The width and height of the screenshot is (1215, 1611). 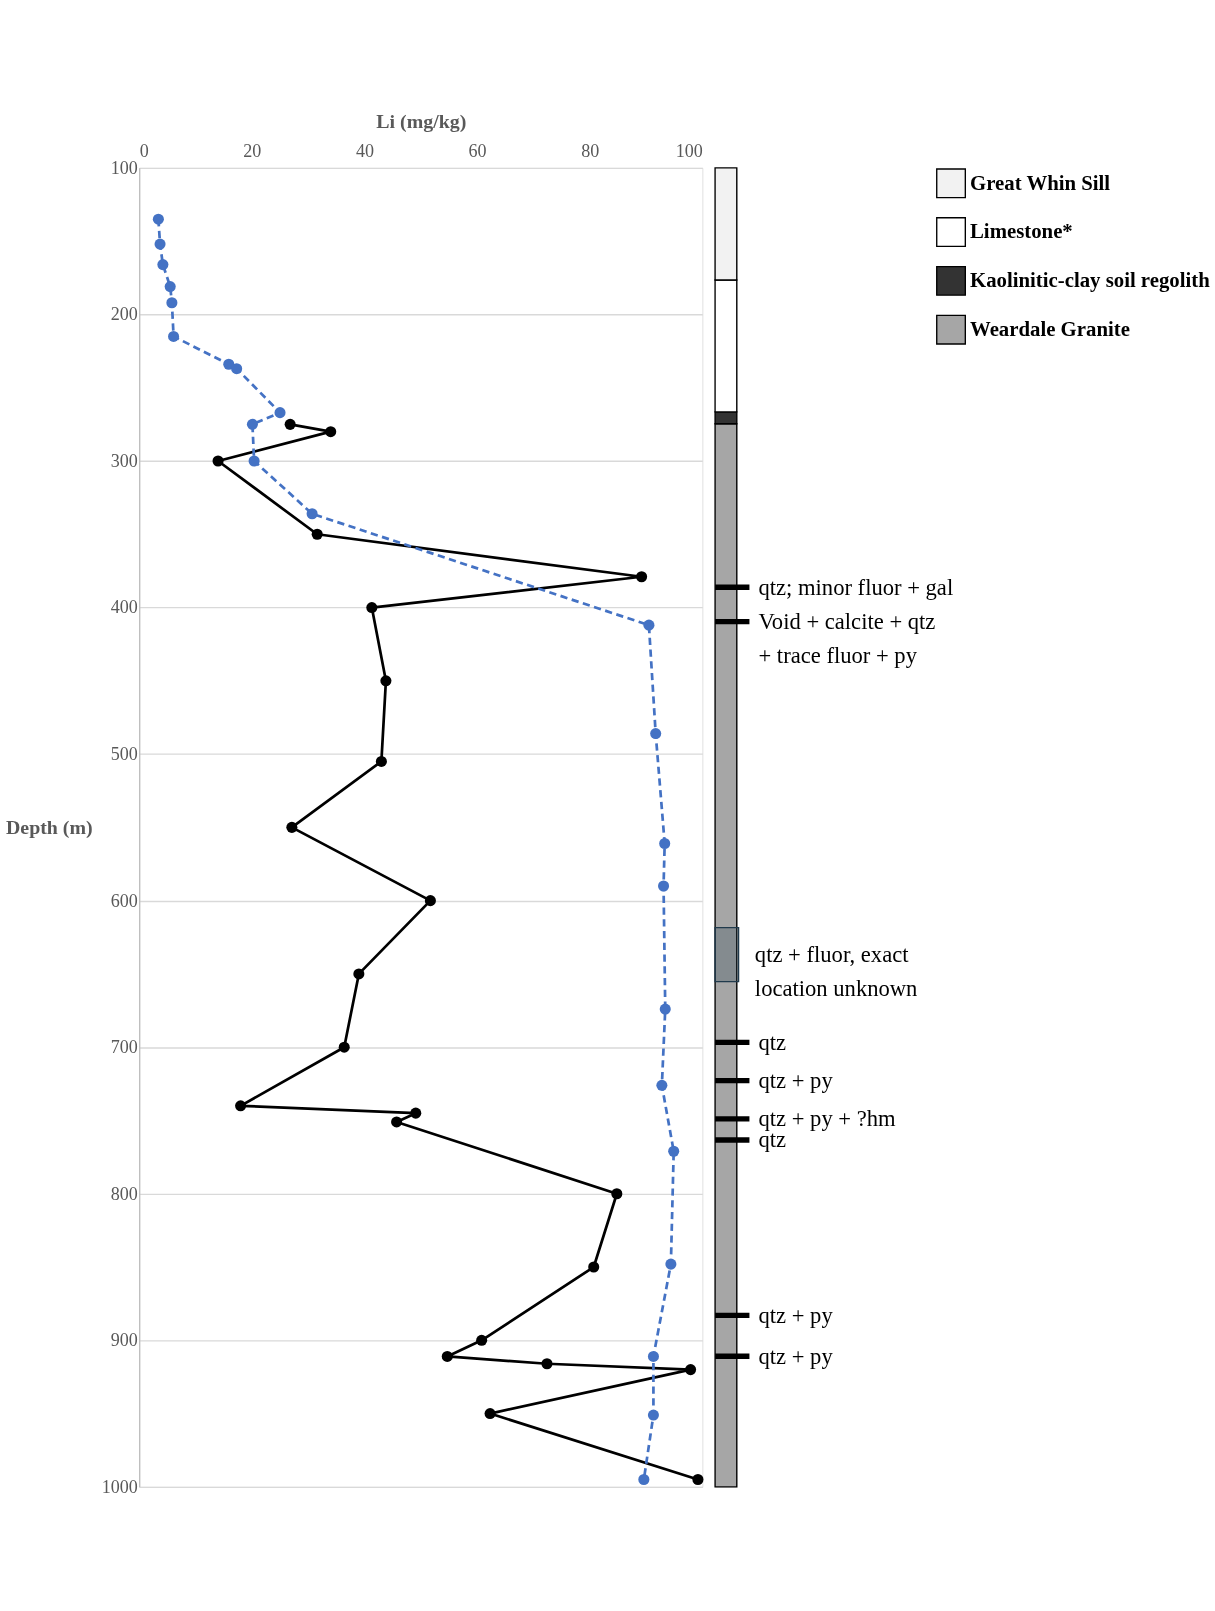 What do you see at coordinates (1040, 182) in the screenshot?
I see `legend-label: Great Whin Sill` at bounding box center [1040, 182].